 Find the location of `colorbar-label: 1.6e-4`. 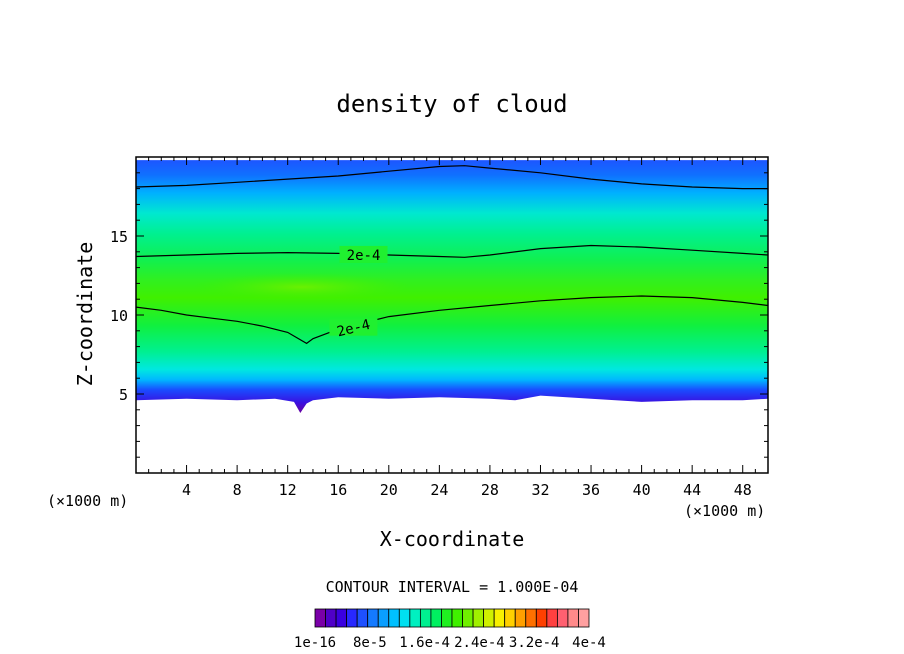

colorbar-label: 1.6e-4 is located at coordinates (424, 643).